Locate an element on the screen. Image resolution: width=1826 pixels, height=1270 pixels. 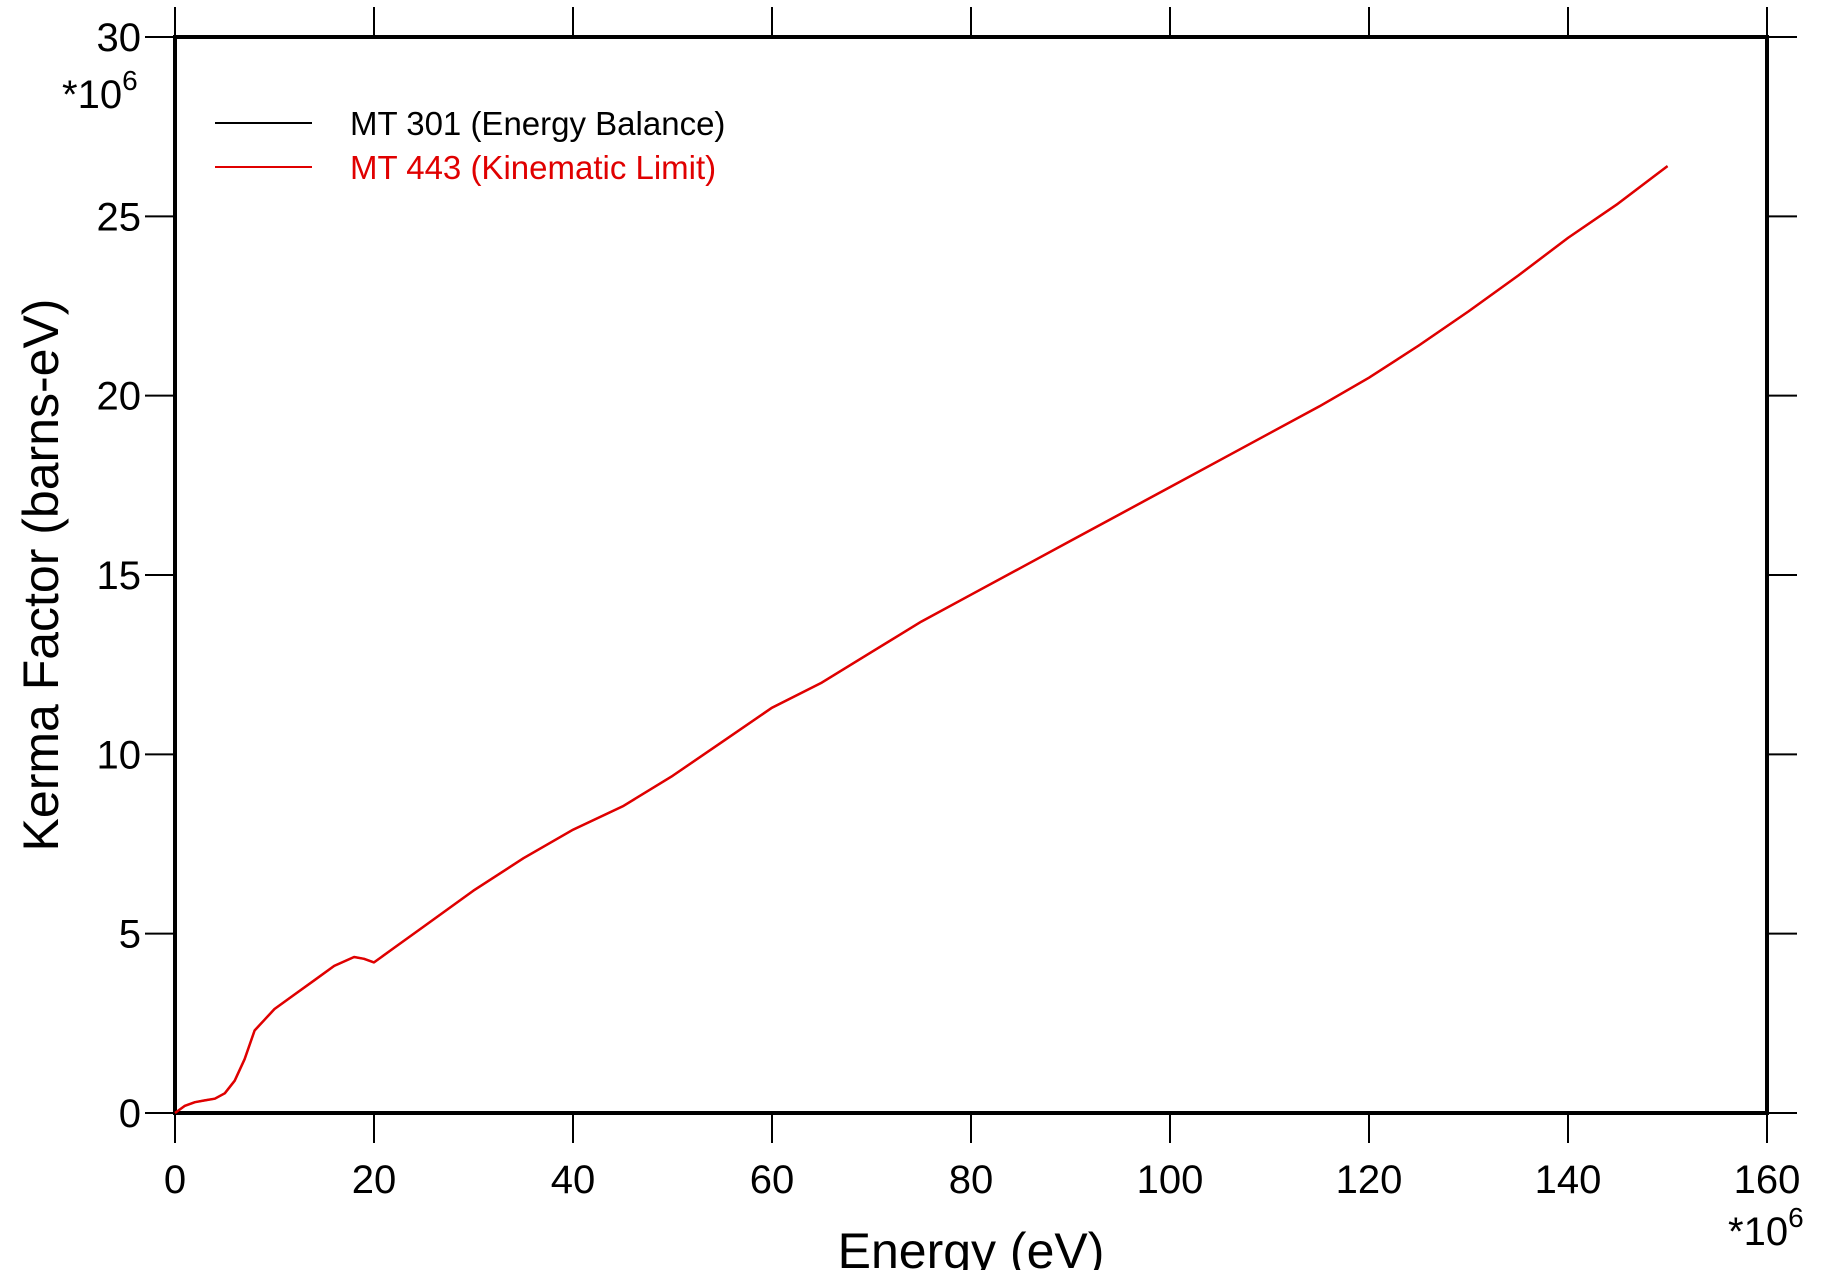
x-axis-multiplier: *106 is located at coordinates (1766, 1228).